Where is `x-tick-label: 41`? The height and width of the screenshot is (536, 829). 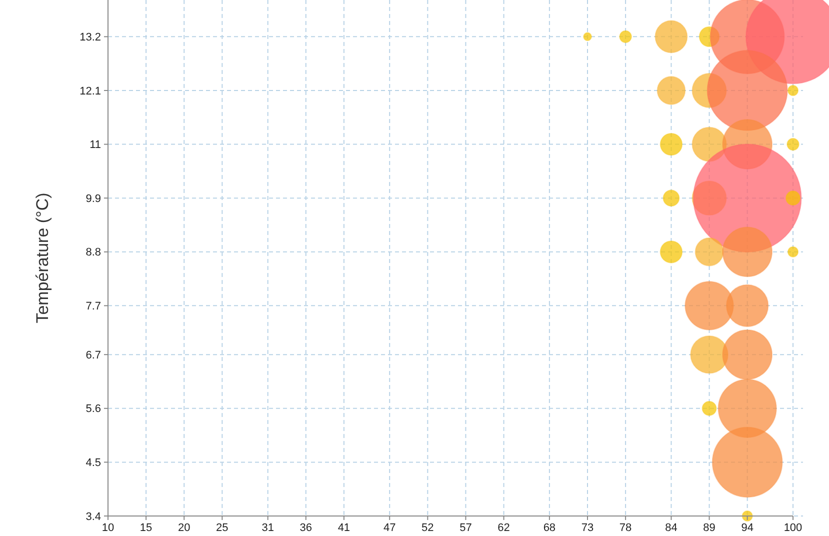 x-tick-label: 41 is located at coordinates (344, 528).